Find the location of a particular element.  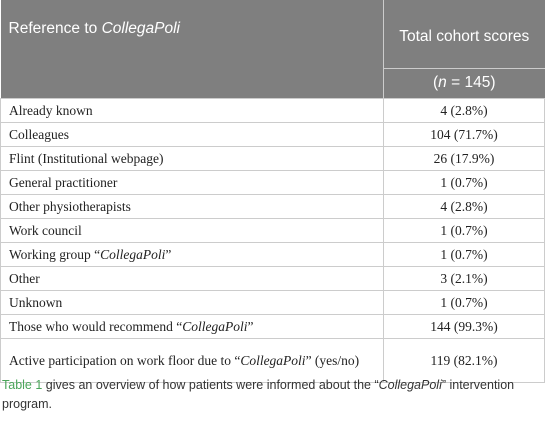

table-row: Unknown 1 (0.7%) is located at coordinates (272, 302).